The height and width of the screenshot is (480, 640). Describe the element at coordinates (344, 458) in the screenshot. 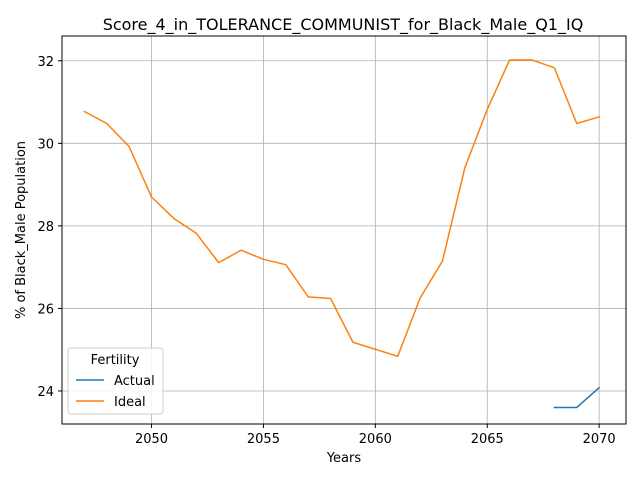

I see `x-axis-label: Years` at that location.